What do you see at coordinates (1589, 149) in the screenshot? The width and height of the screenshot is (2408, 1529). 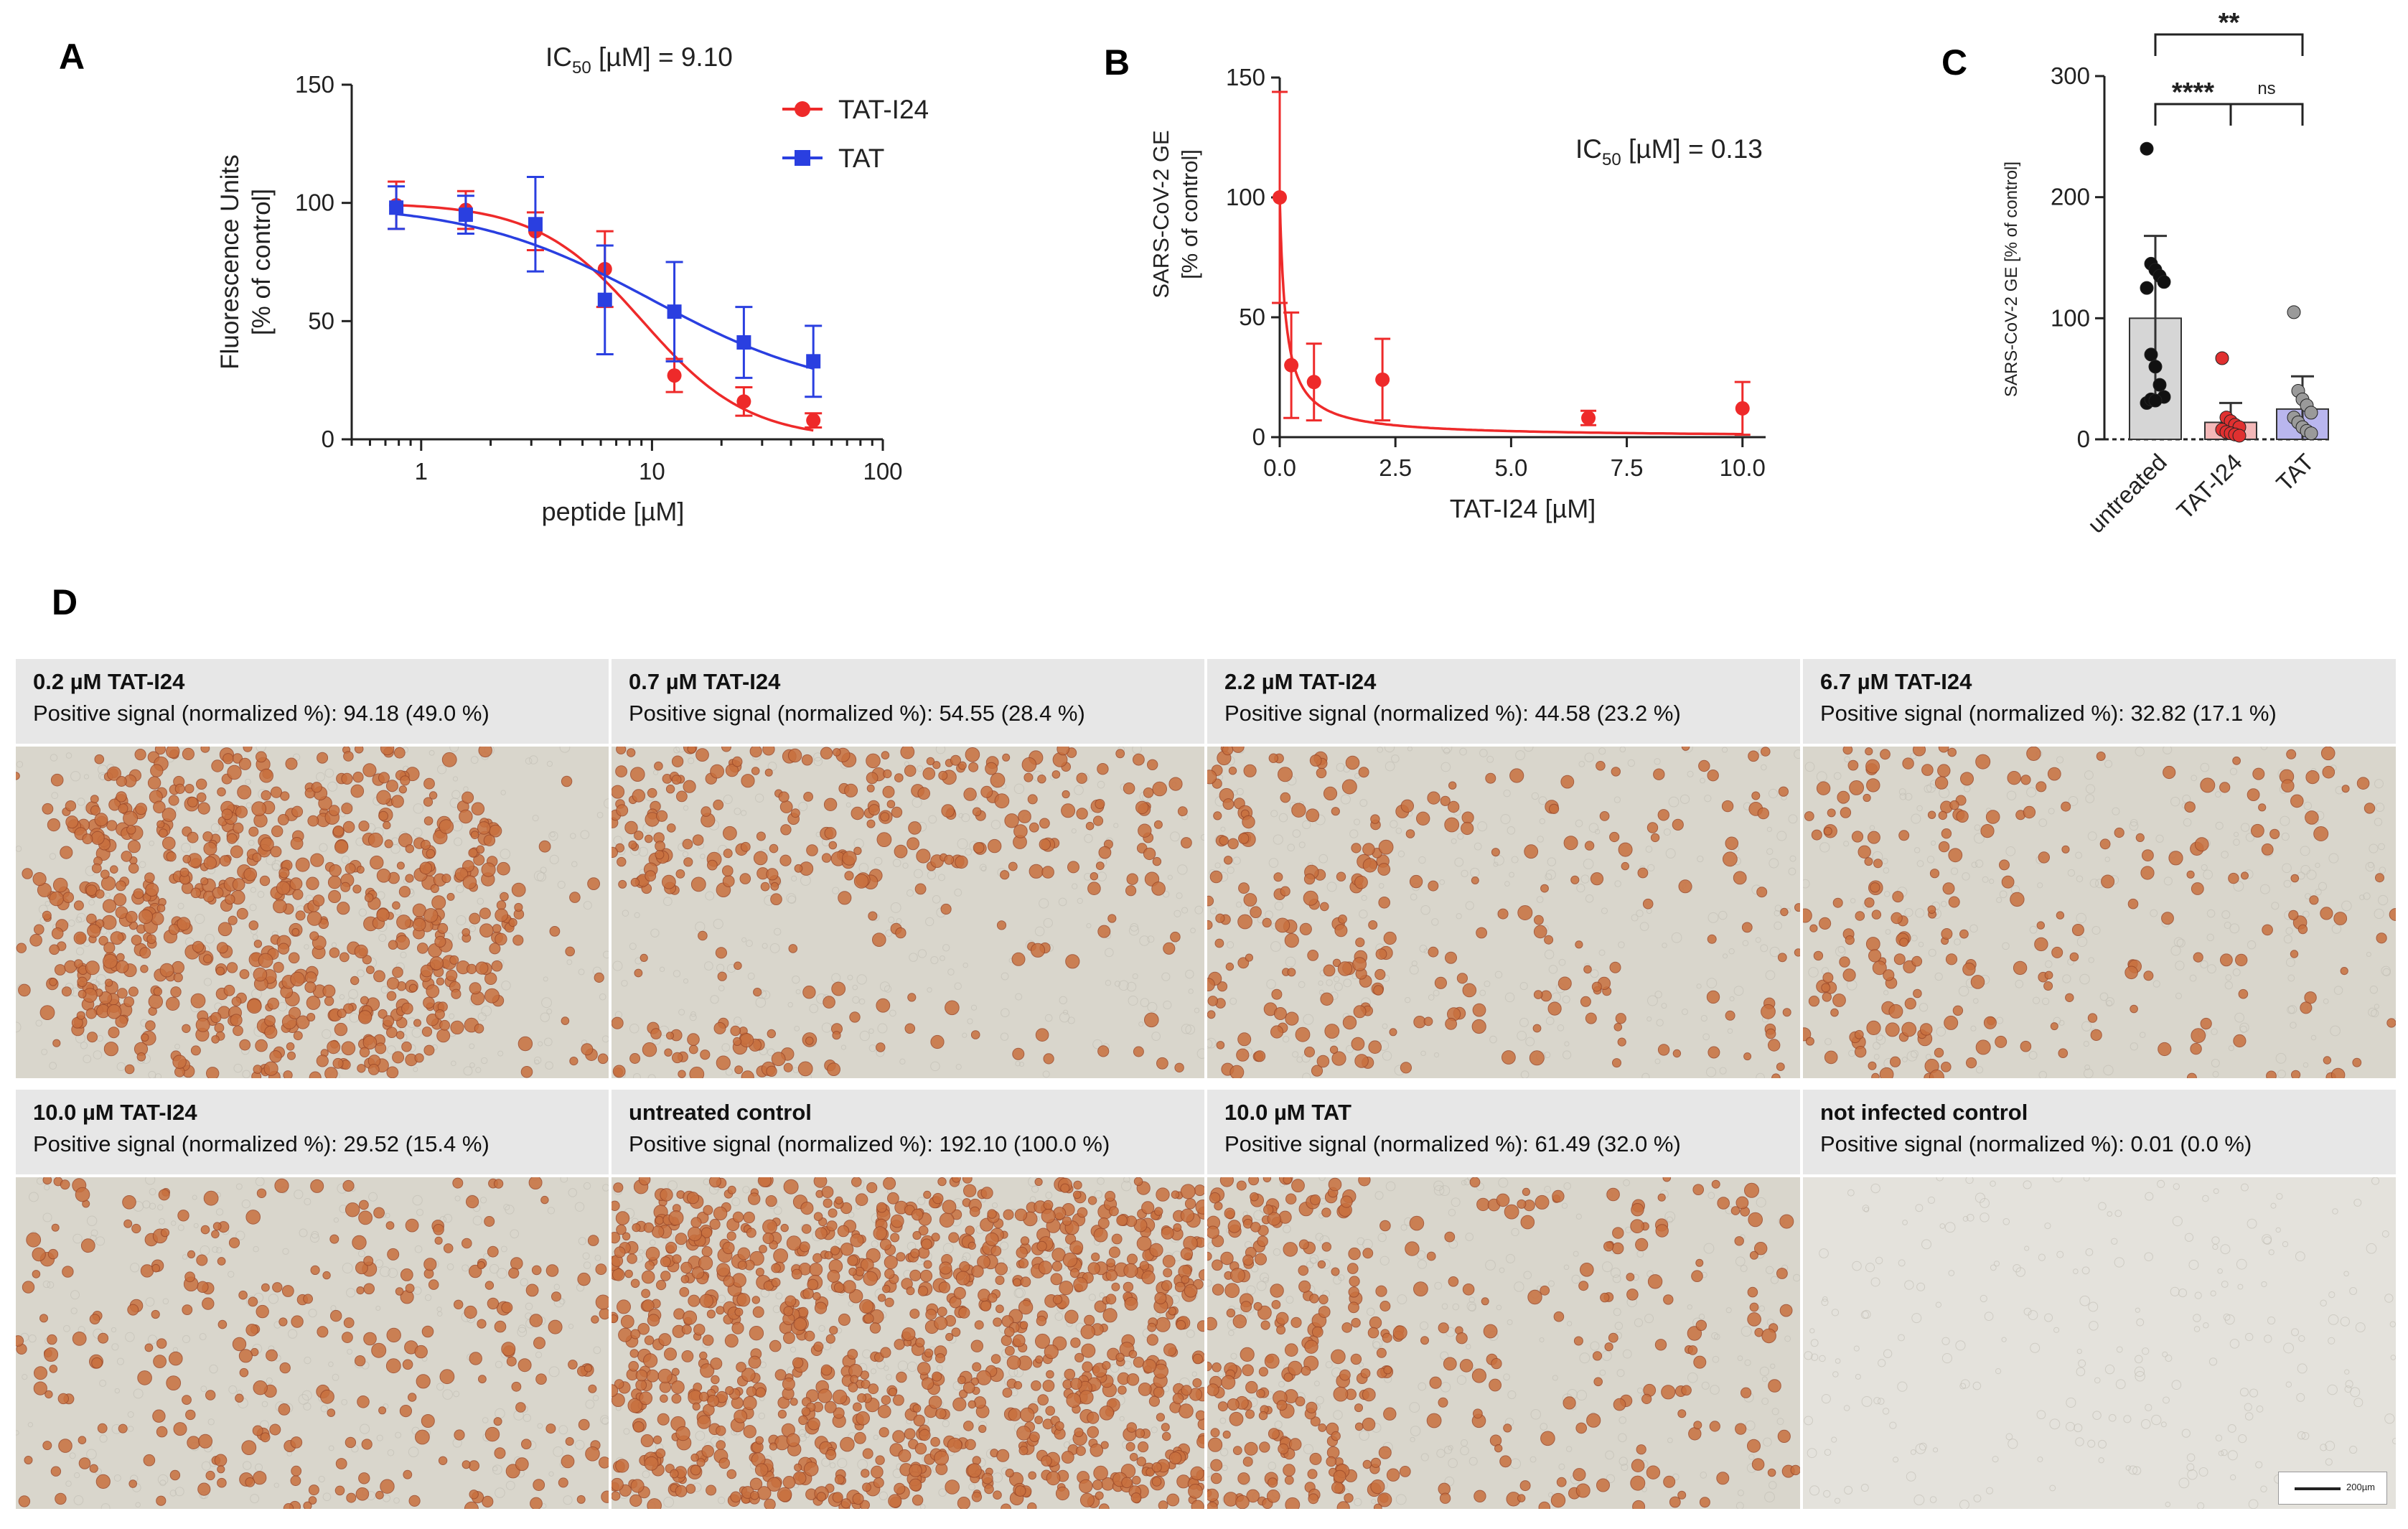 I see `ic50-text: IC` at bounding box center [1589, 149].